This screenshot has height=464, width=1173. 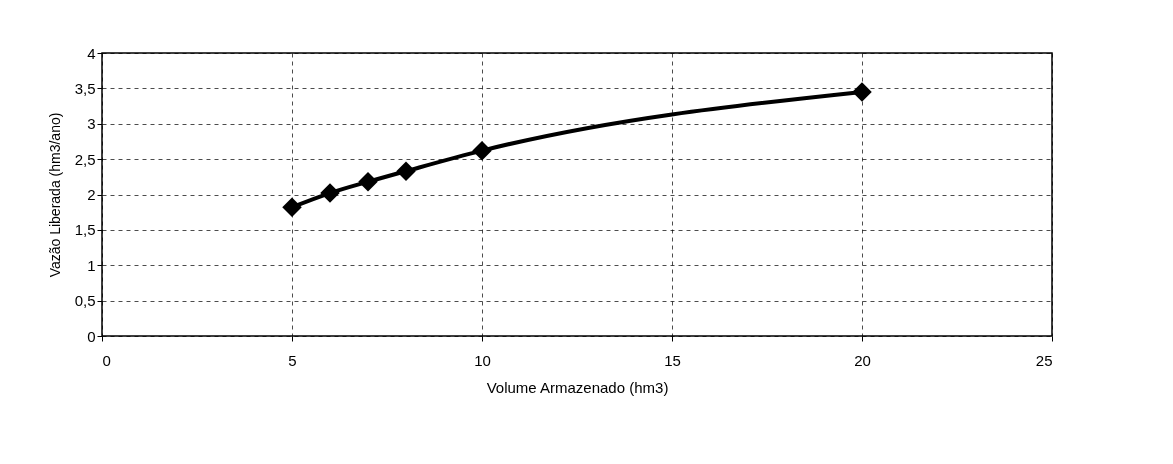 What do you see at coordinates (91, 336) in the screenshot?
I see `y-tick-label: 0` at bounding box center [91, 336].